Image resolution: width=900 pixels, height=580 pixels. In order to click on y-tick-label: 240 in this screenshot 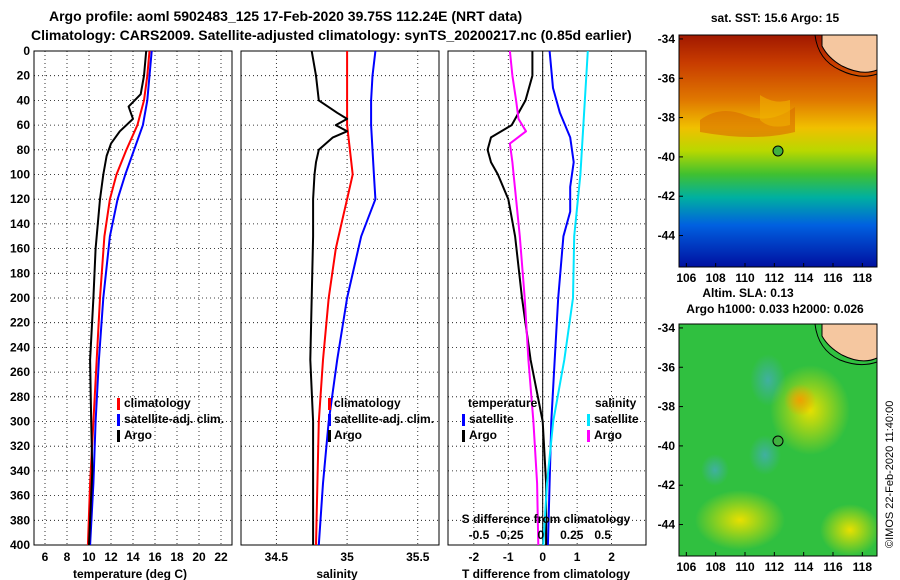, I will do `click(20, 347)`.